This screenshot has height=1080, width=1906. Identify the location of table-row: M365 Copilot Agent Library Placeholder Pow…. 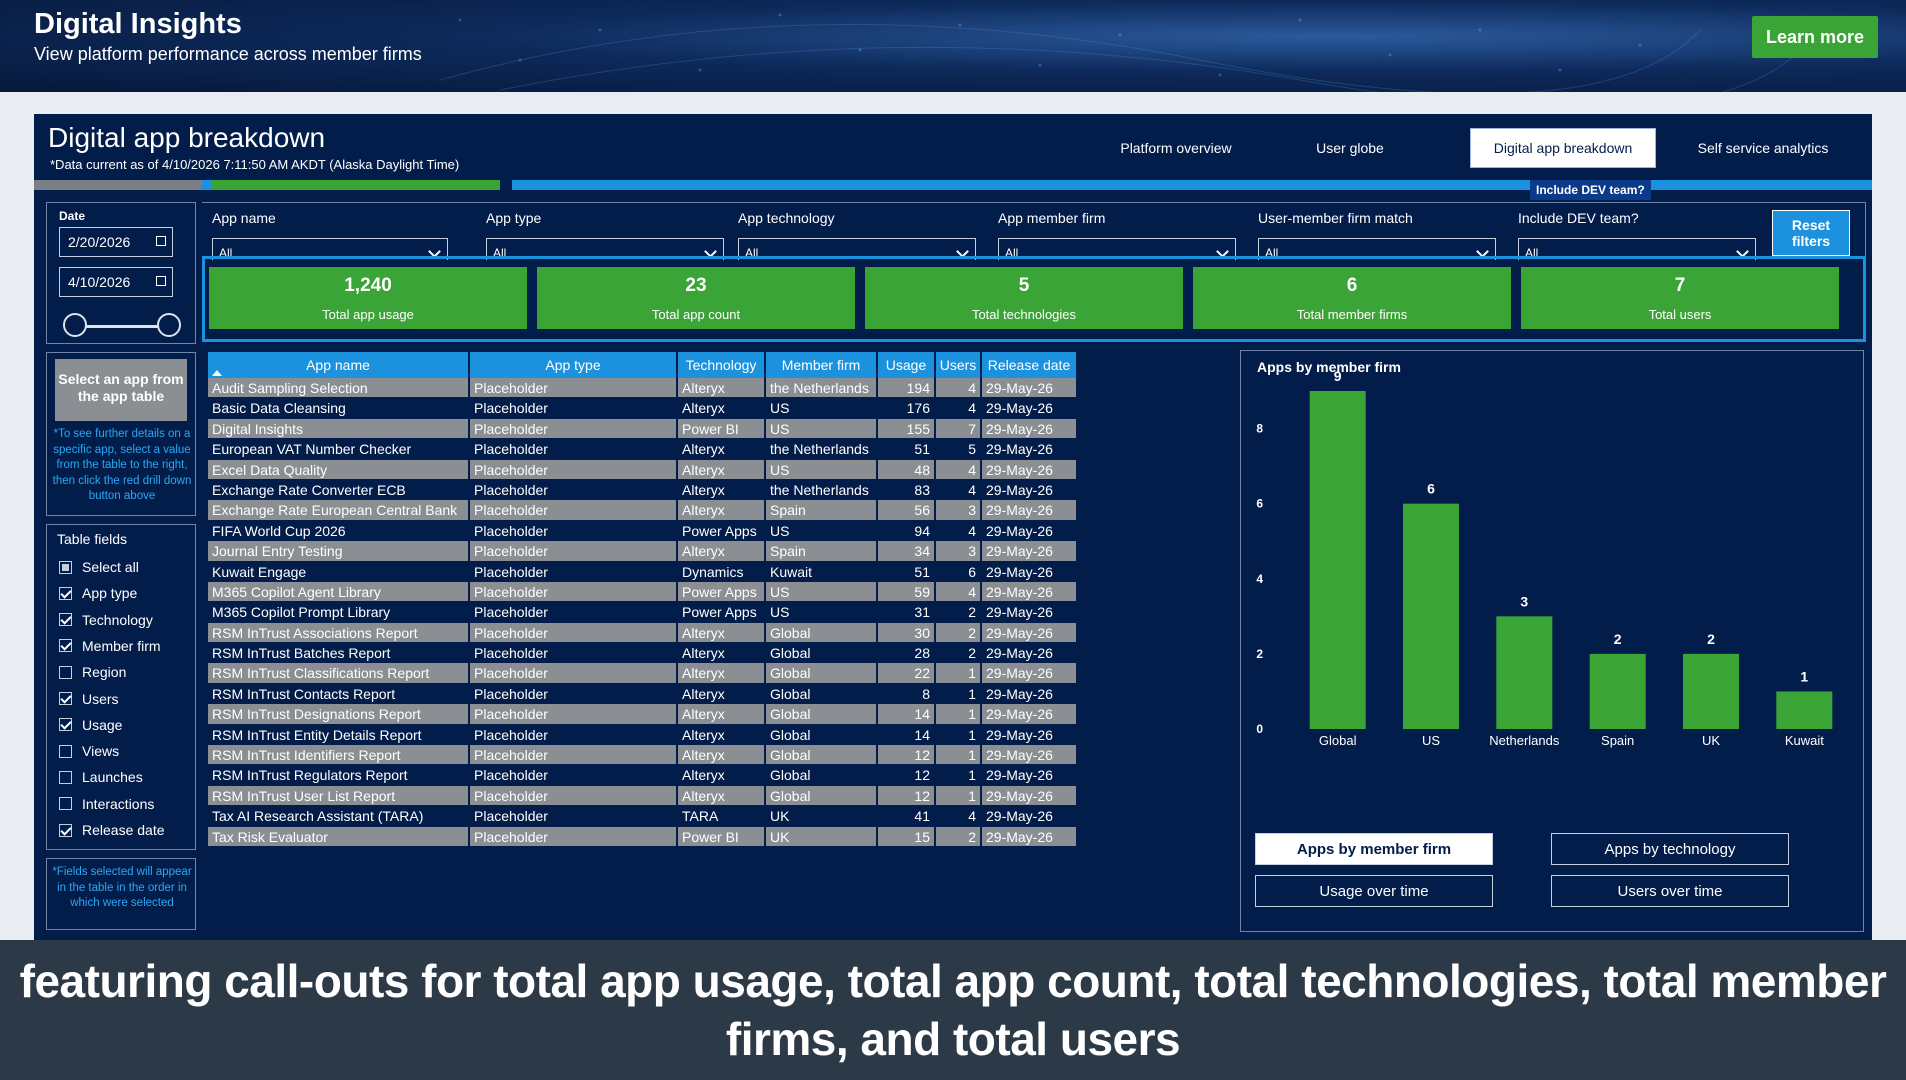
(643, 592).